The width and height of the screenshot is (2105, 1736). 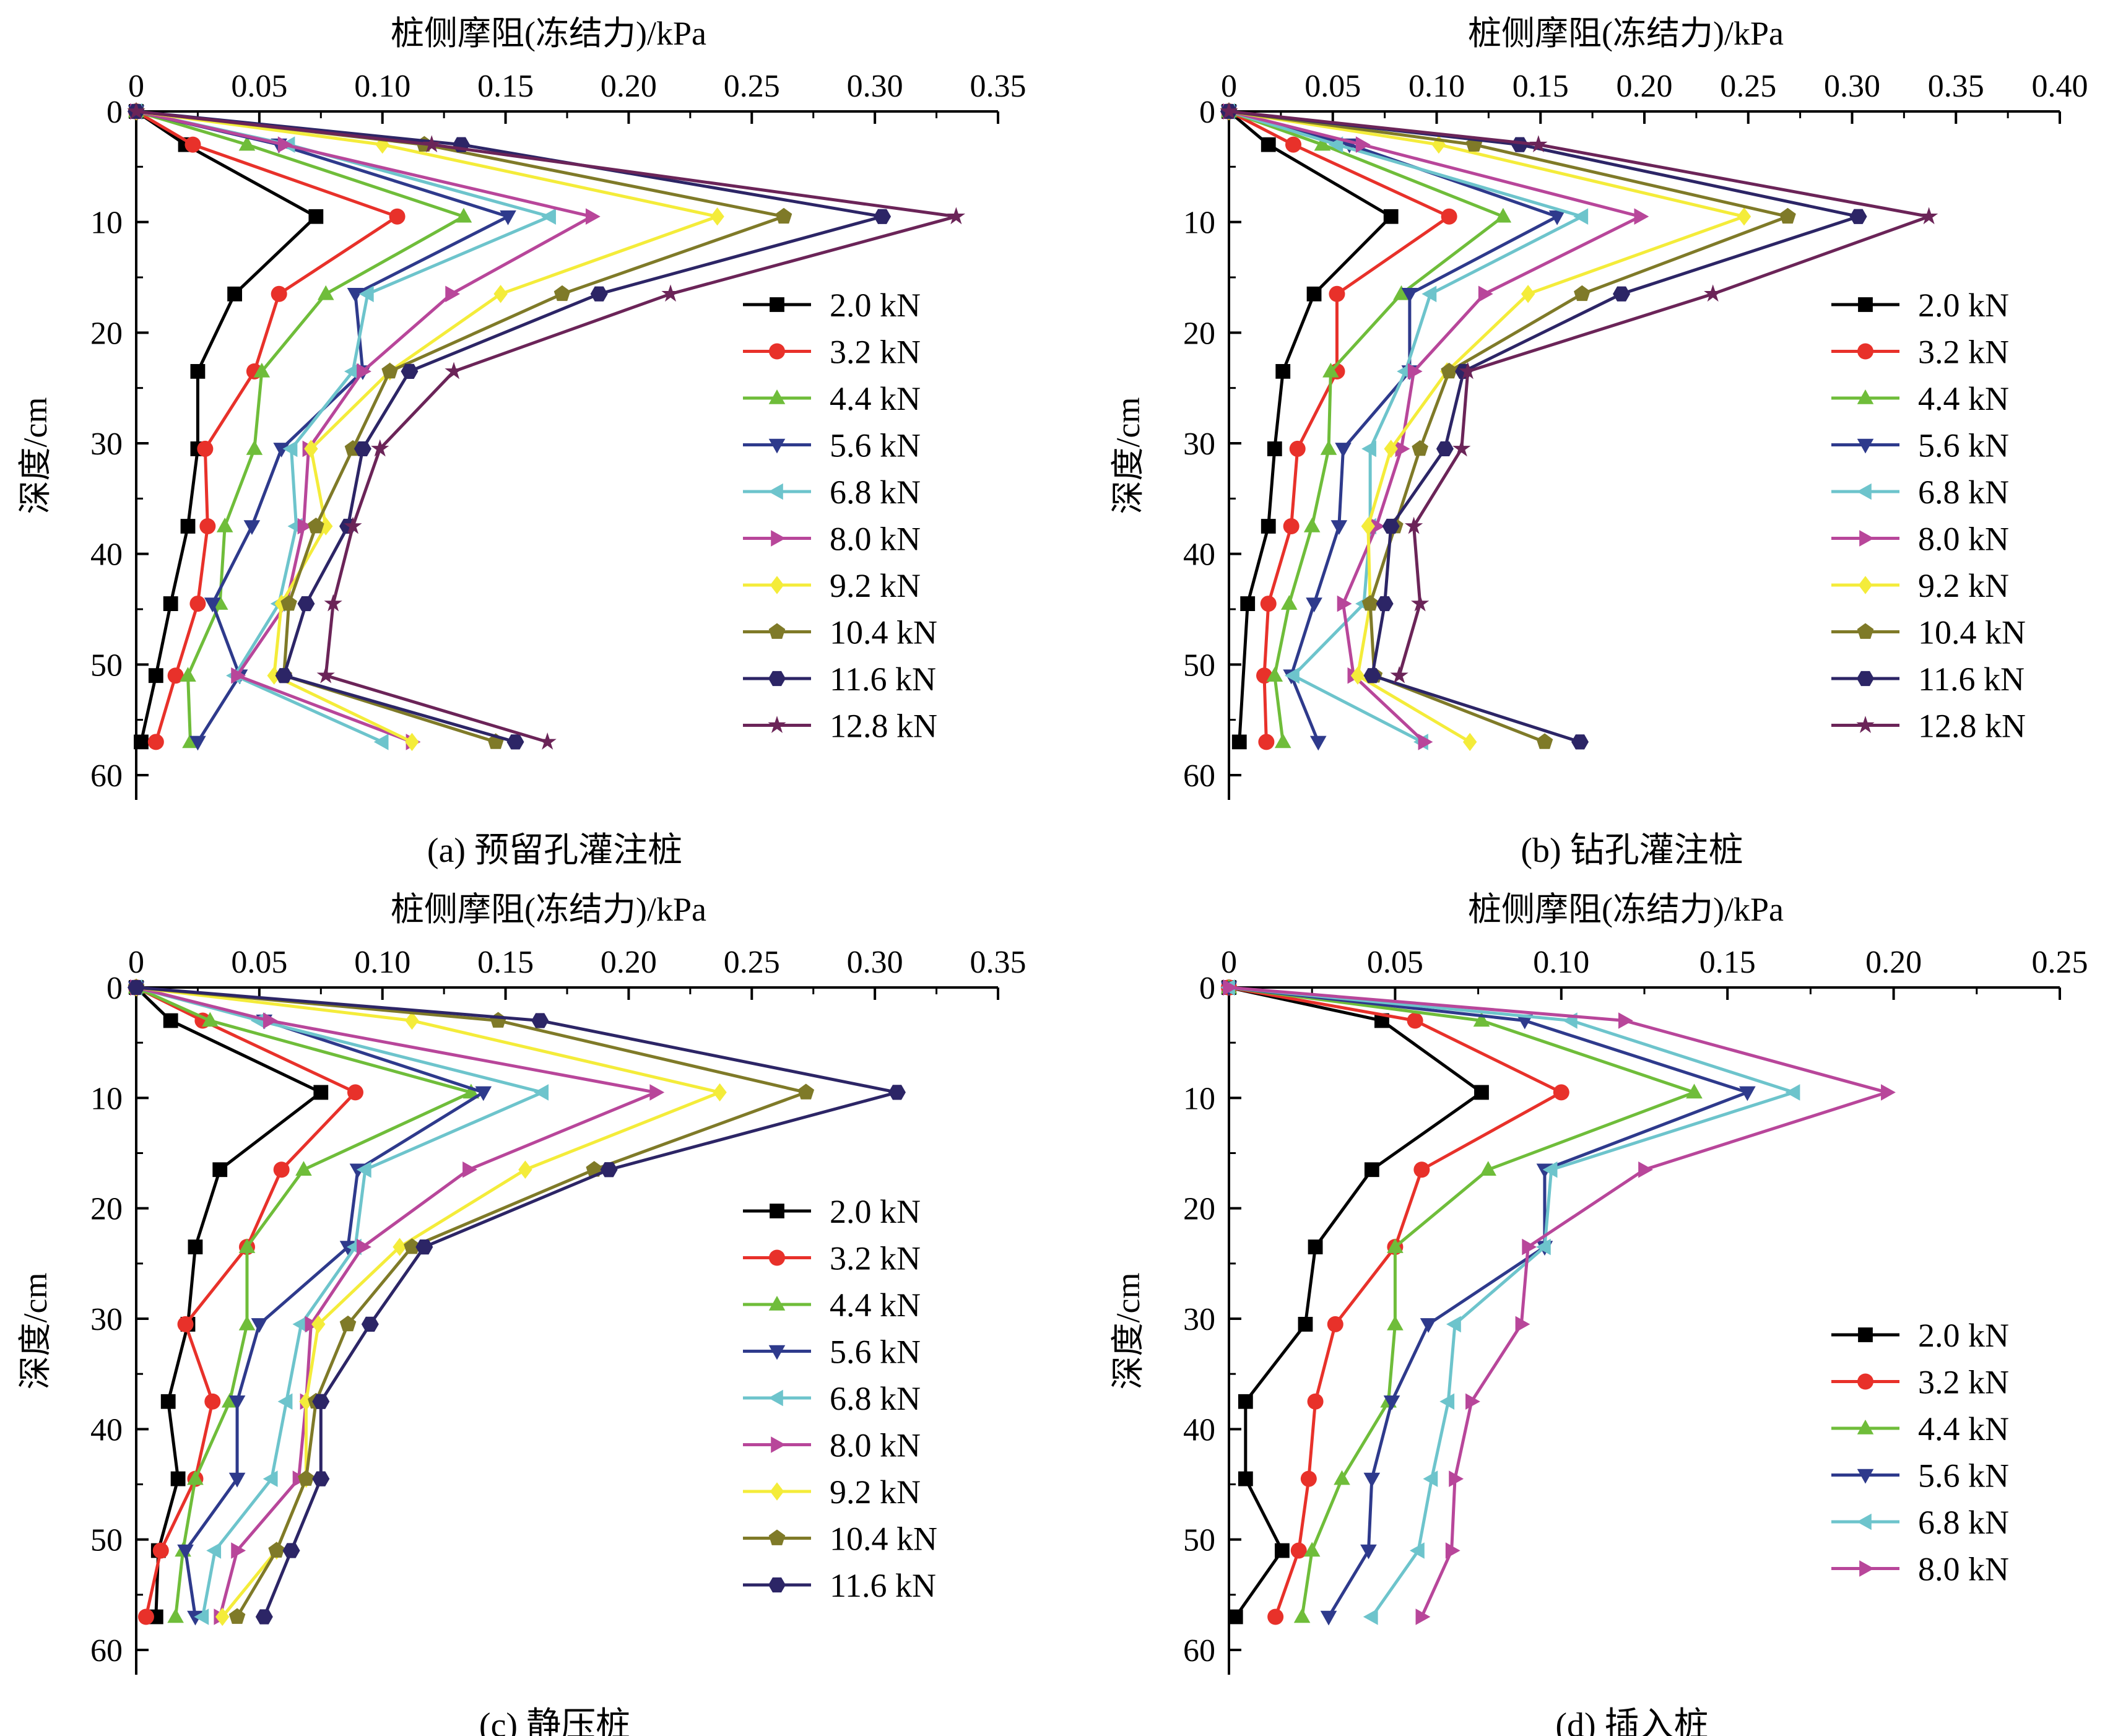 I want to click on x-tick-label: 0.10, so click(x=382, y=87).